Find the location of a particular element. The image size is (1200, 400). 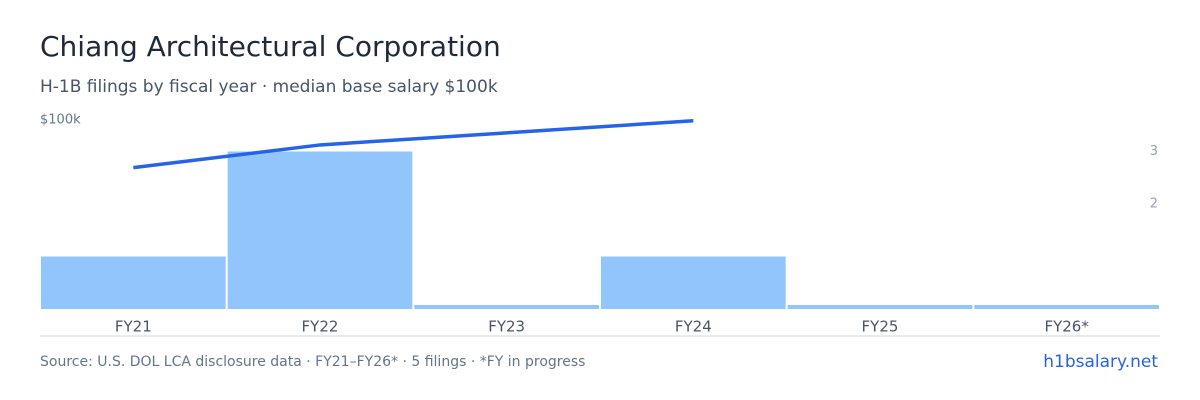

x-tick-label: FY24 is located at coordinates (693, 327).